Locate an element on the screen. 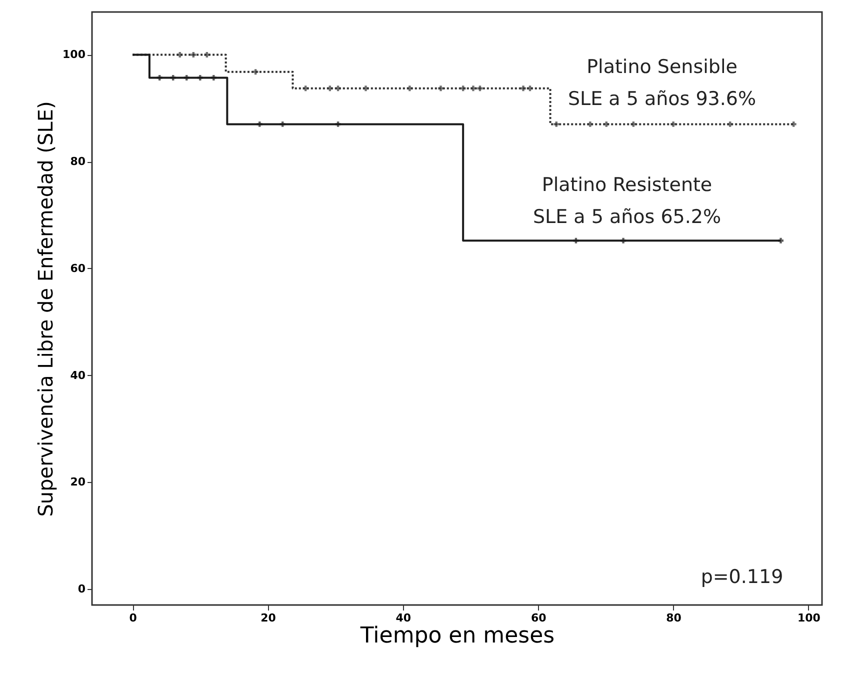 The height and width of the screenshot is (683, 852). y-tick-label: 100 is located at coordinates (74, 55).